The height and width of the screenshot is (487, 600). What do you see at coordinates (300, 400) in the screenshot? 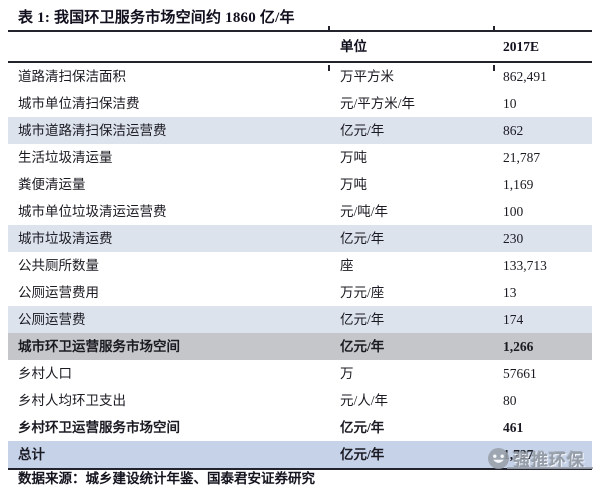
I see `table-row: 乡村人均环卫支出 元/人/年 80` at bounding box center [300, 400].